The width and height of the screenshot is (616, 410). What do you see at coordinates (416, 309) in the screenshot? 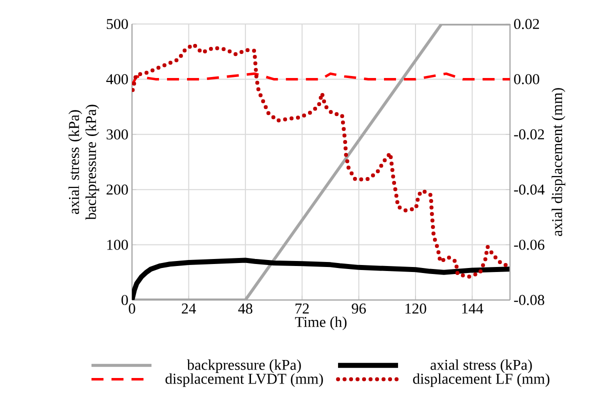
I see `x-tick-label: 120` at bounding box center [416, 309].